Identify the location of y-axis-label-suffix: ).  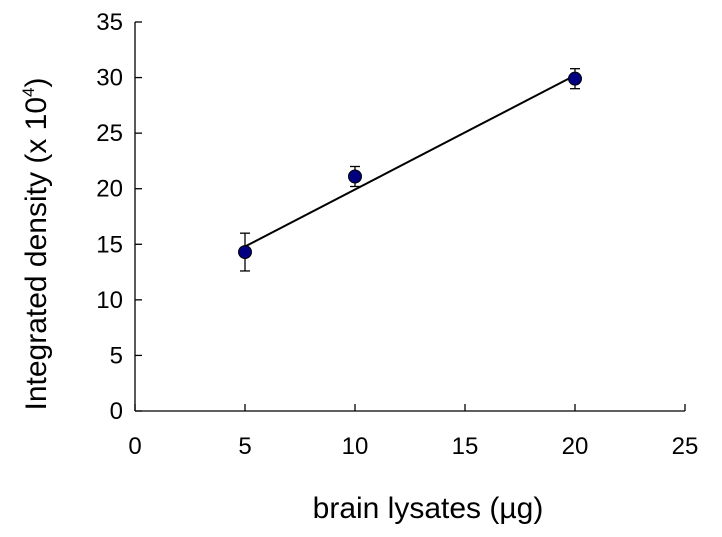
(36, 83).